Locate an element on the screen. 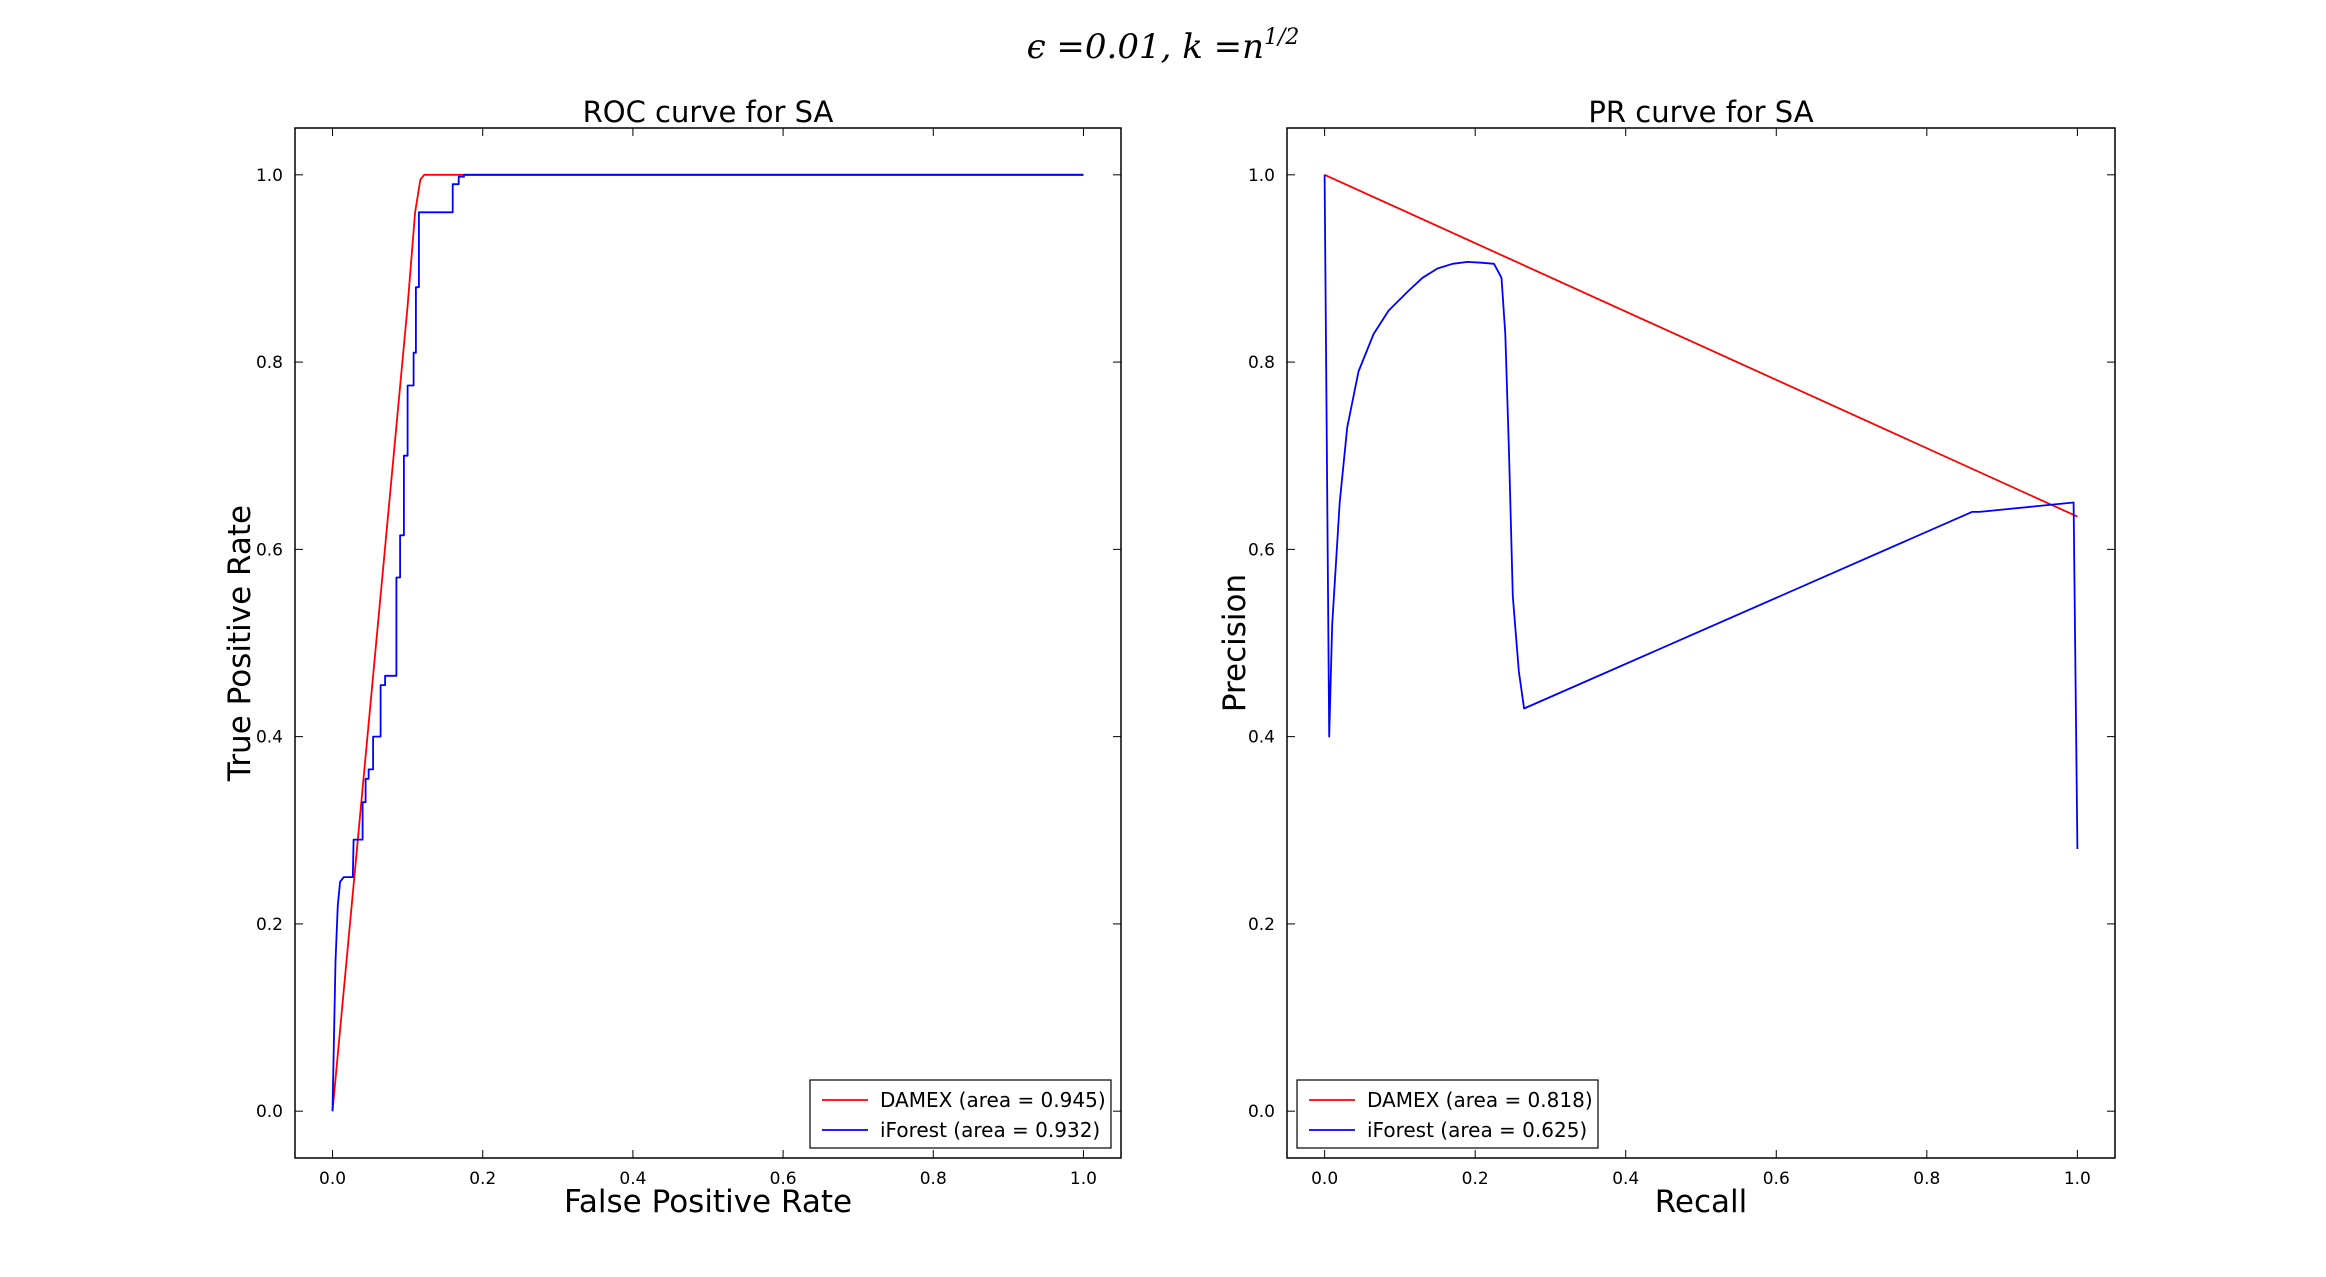  pr-legend-box is located at coordinates (1447, 1114).